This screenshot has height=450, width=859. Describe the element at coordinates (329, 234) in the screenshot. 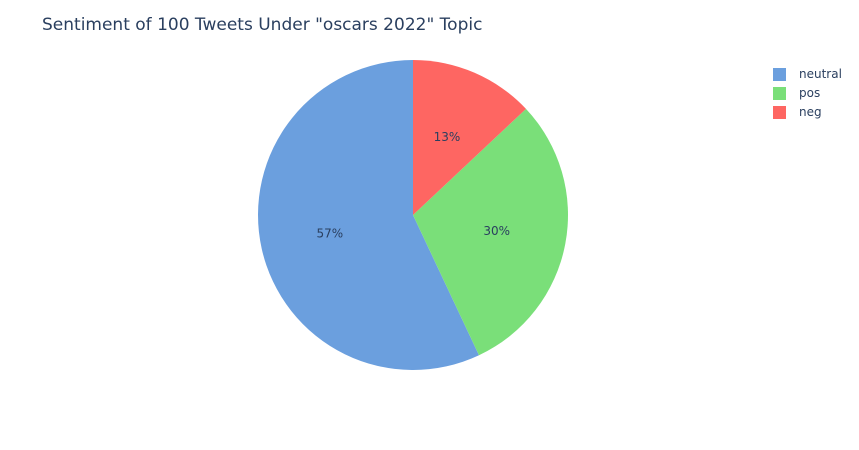

I see `slice-label-neutral: 57%` at that location.